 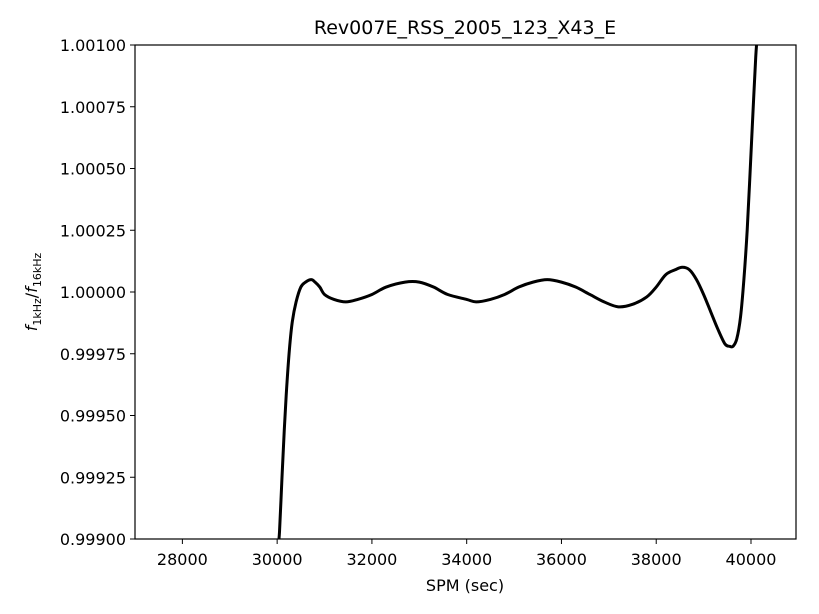 What do you see at coordinates (466, 559) in the screenshot?
I see `x-tick-label: 34000` at bounding box center [466, 559].